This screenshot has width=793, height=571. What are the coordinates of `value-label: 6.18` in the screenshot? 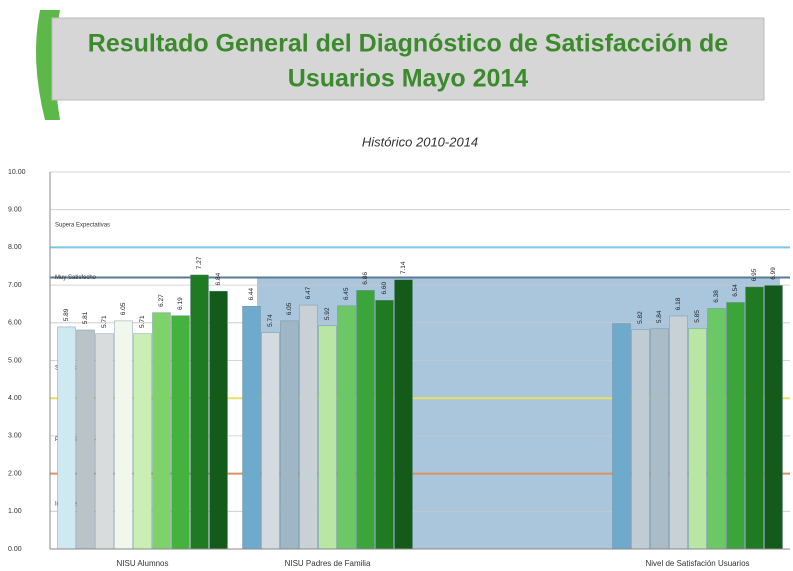 It's located at (678, 303).